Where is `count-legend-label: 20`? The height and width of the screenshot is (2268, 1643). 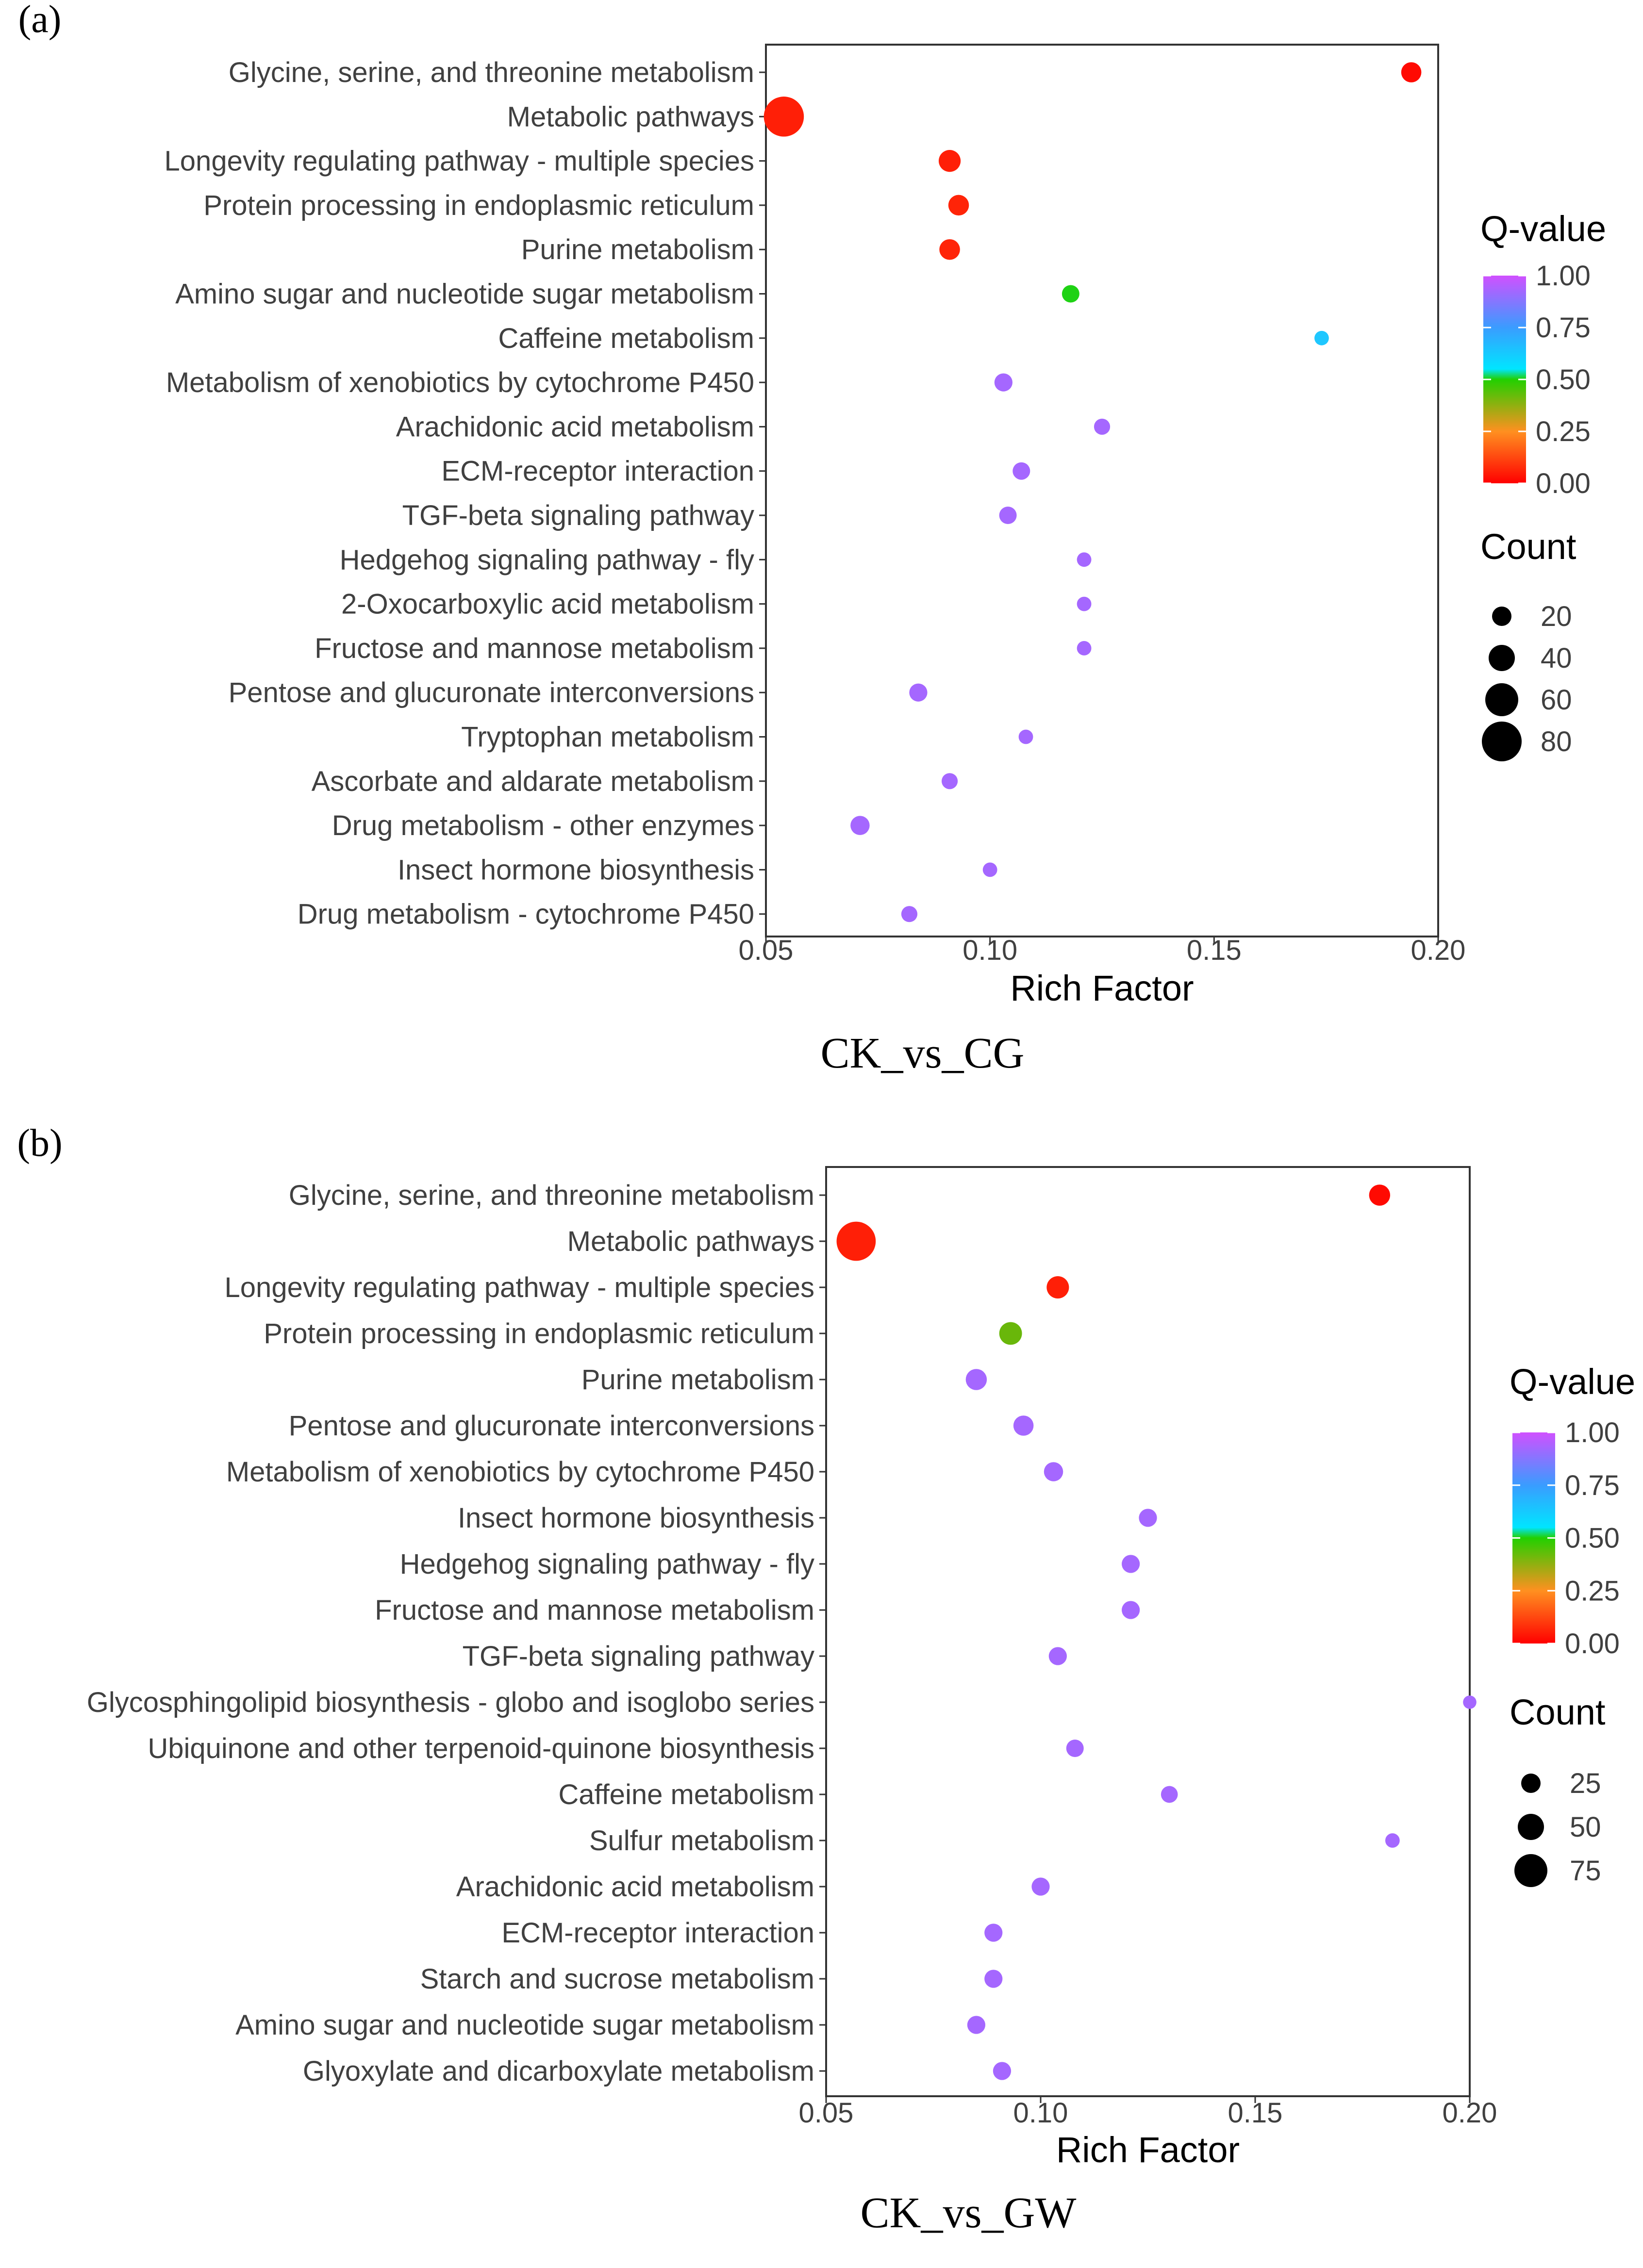
count-legend-label: 20 is located at coordinates (1556, 616).